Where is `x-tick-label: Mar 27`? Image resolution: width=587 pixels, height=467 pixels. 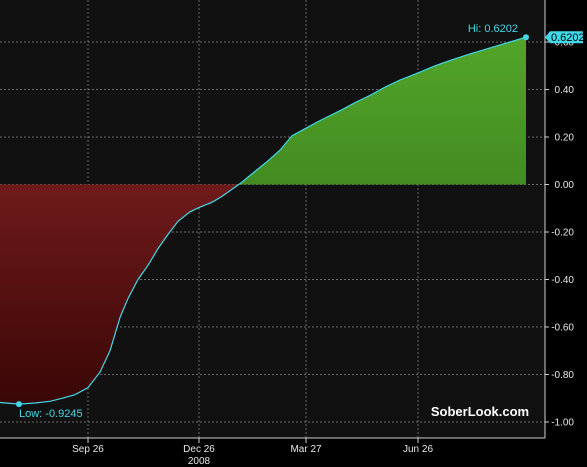 x-tick-label: Mar 27 is located at coordinates (306, 449).